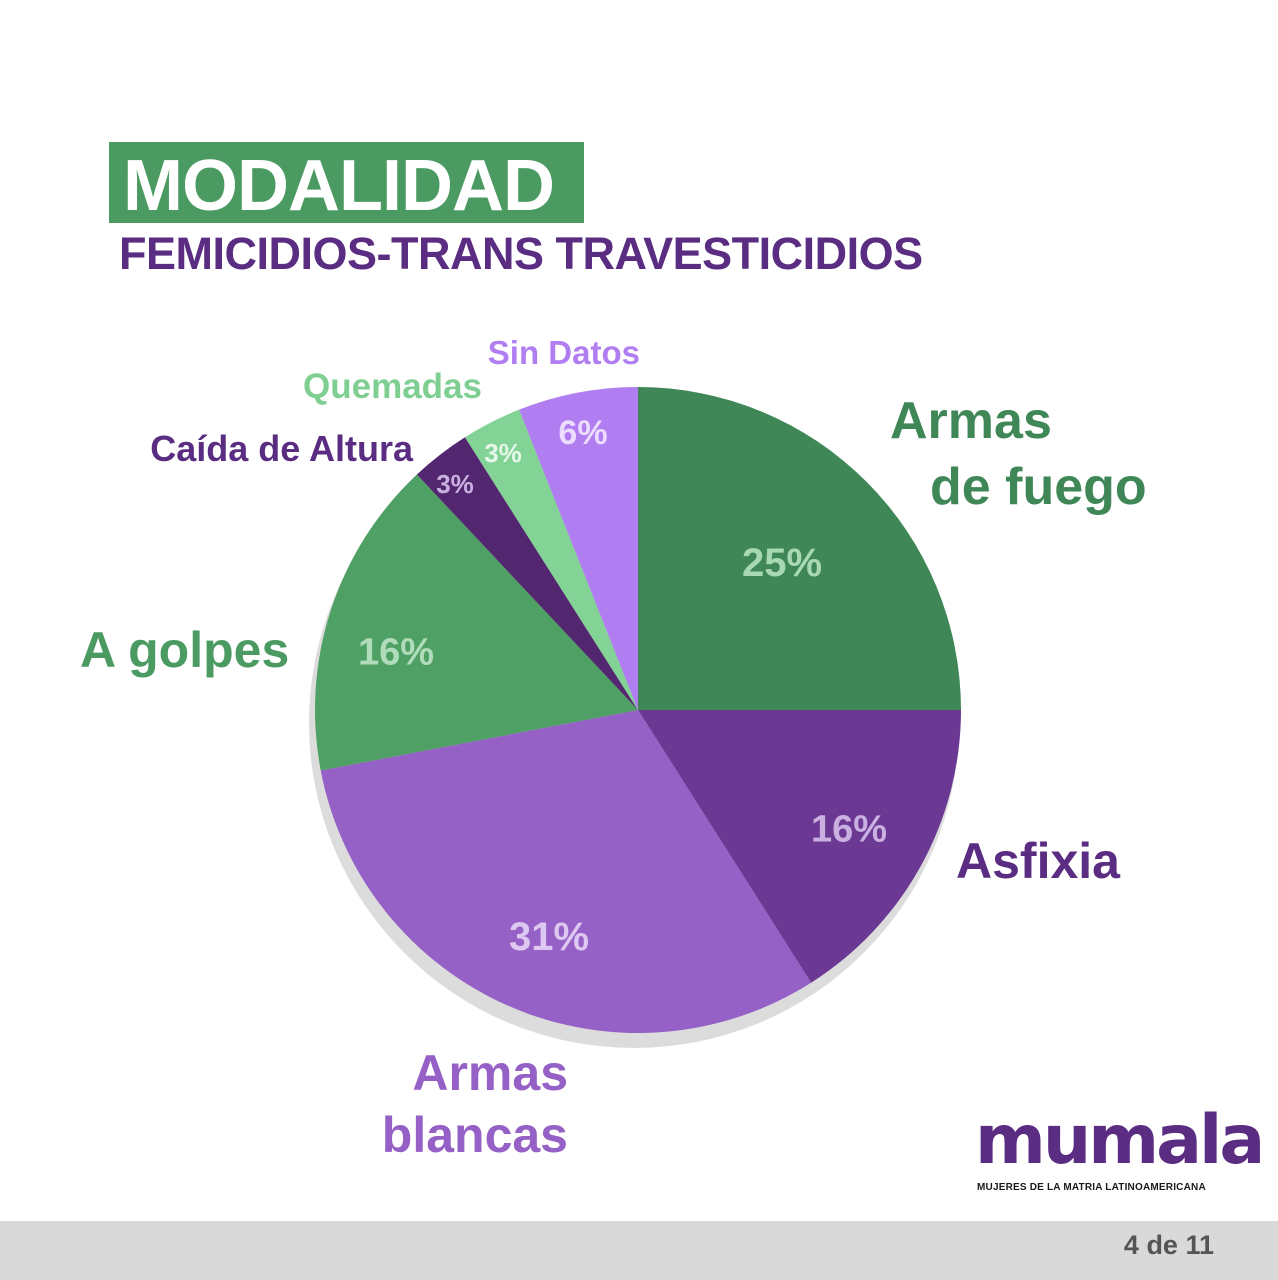 Image resolution: width=1278 pixels, height=1280 pixels. I want to click on slice-name-label: A golpes, so click(184, 650).